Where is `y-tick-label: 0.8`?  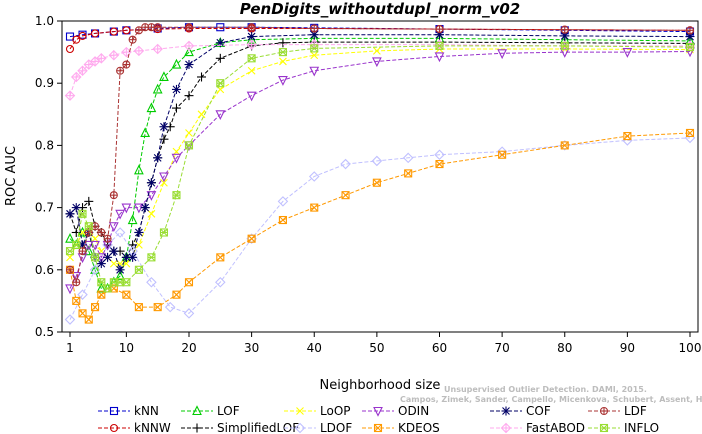 y-tick-label: 0.8 is located at coordinates (44, 145).